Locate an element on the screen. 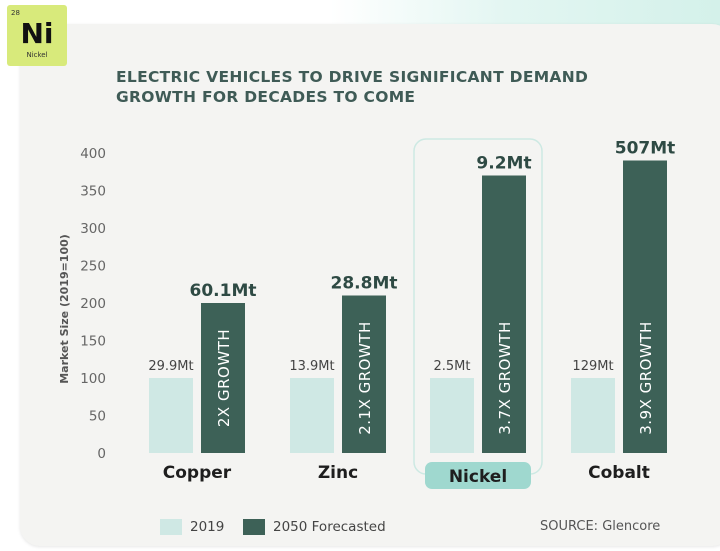 Image resolution: width=720 pixels, height=551 pixels. category-label: Nickel is located at coordinates (478, 477).